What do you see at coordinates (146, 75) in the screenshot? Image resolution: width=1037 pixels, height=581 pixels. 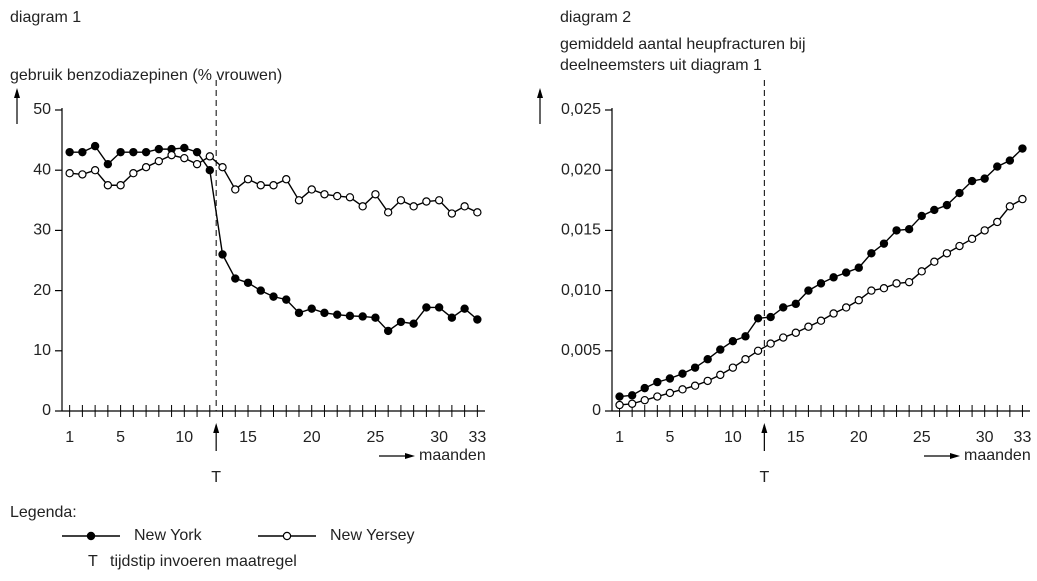 I see `y-axis-label: gebruik benzodiazepinen (% vrouwen)` at bounding box center [146, 75].